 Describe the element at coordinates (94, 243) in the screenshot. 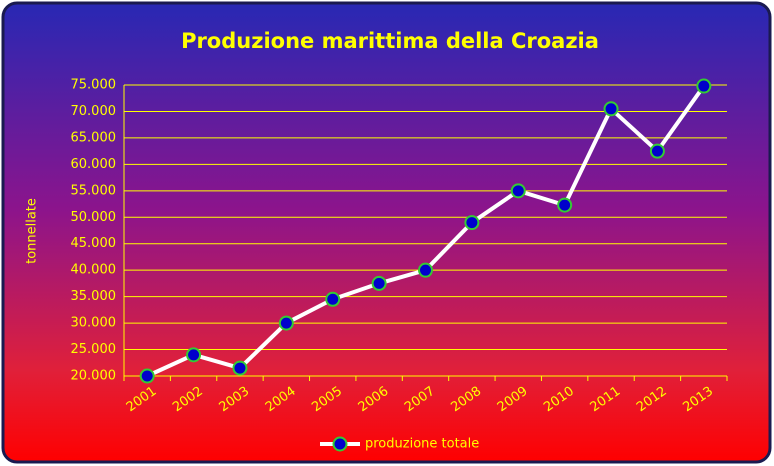

I see `y-tick-label: 45.000` at that location.